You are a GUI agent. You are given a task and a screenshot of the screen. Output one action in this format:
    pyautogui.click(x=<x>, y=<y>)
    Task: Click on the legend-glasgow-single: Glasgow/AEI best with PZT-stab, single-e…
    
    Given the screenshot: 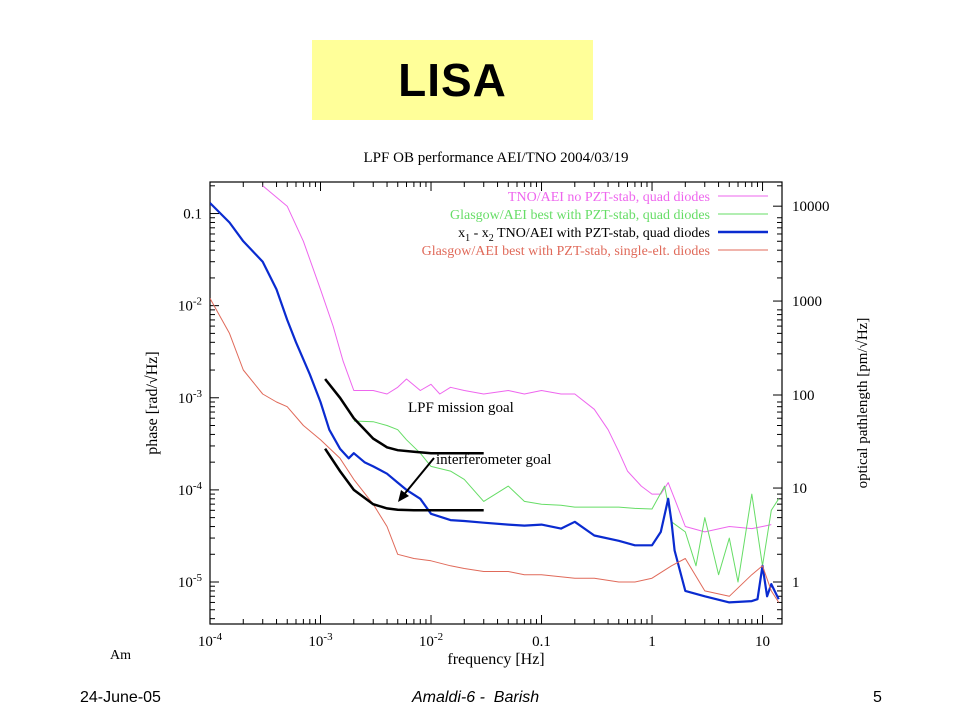 What is the action you would take?
    pyautogui.click(x=566, y=251)
    